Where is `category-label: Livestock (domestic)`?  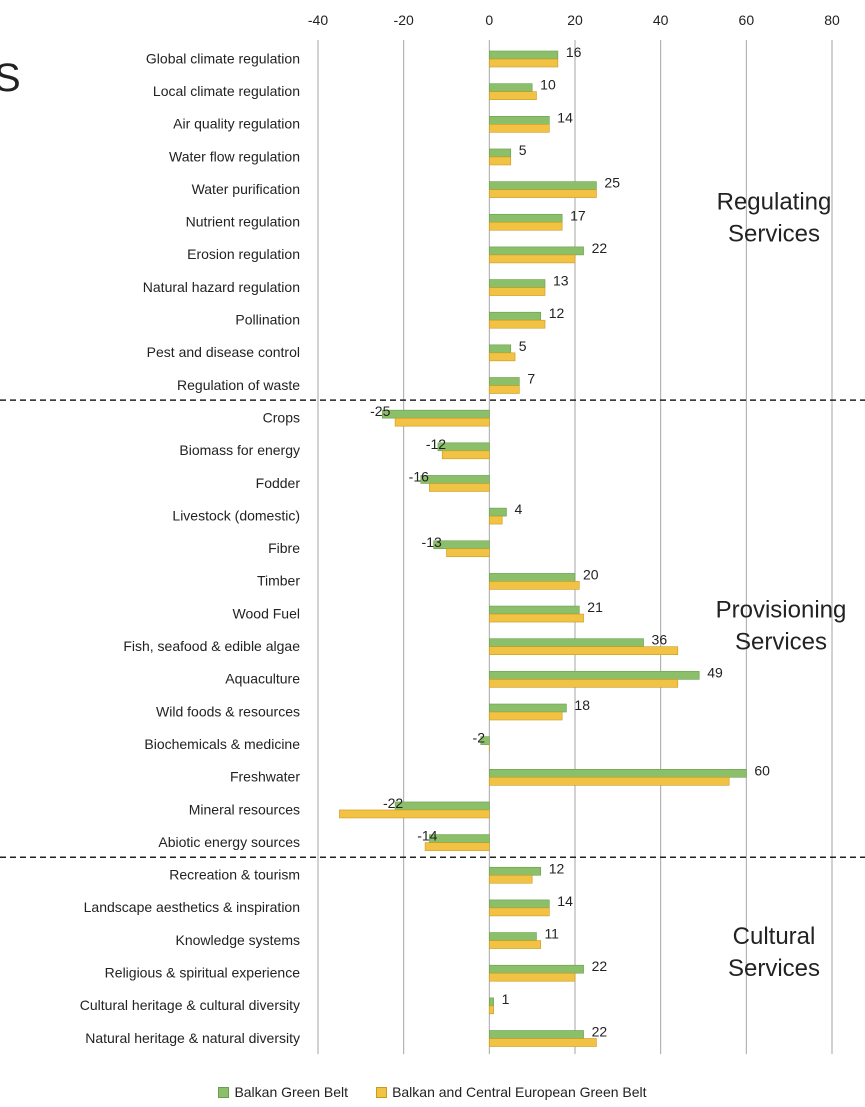
category-label: Livestock (domestic) is located at coordinates (236, 515).